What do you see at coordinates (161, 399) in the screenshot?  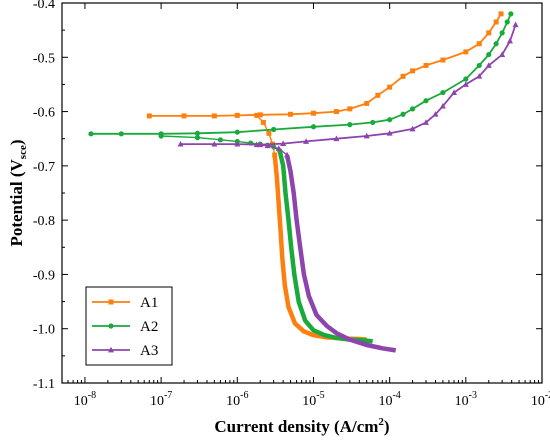 I see `x-tick-label: 10⁻⁷` at bounding box center [161, 399].